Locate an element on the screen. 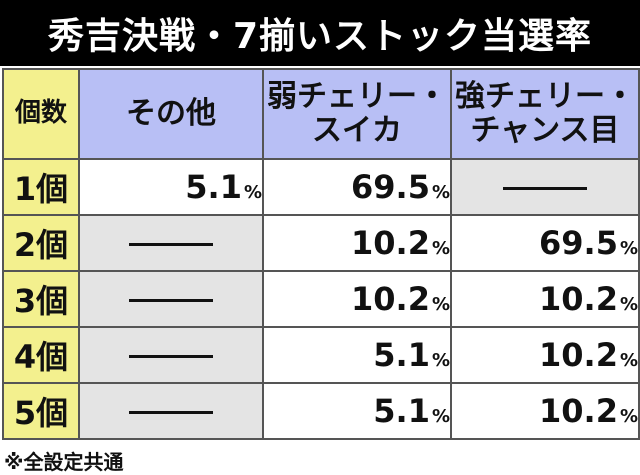 Image resolution: width=640 pixels, height=475 pixels. table-row: 5個 — 5.1% 10.2% is located at coordinates (321, 411).